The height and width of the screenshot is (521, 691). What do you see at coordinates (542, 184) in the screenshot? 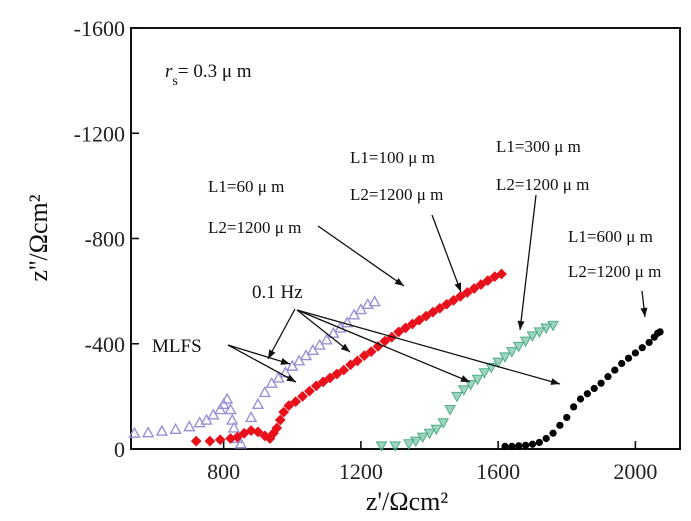
I see `label-l2-300: L2=1200 μ m` at bounding box center [542, 184].